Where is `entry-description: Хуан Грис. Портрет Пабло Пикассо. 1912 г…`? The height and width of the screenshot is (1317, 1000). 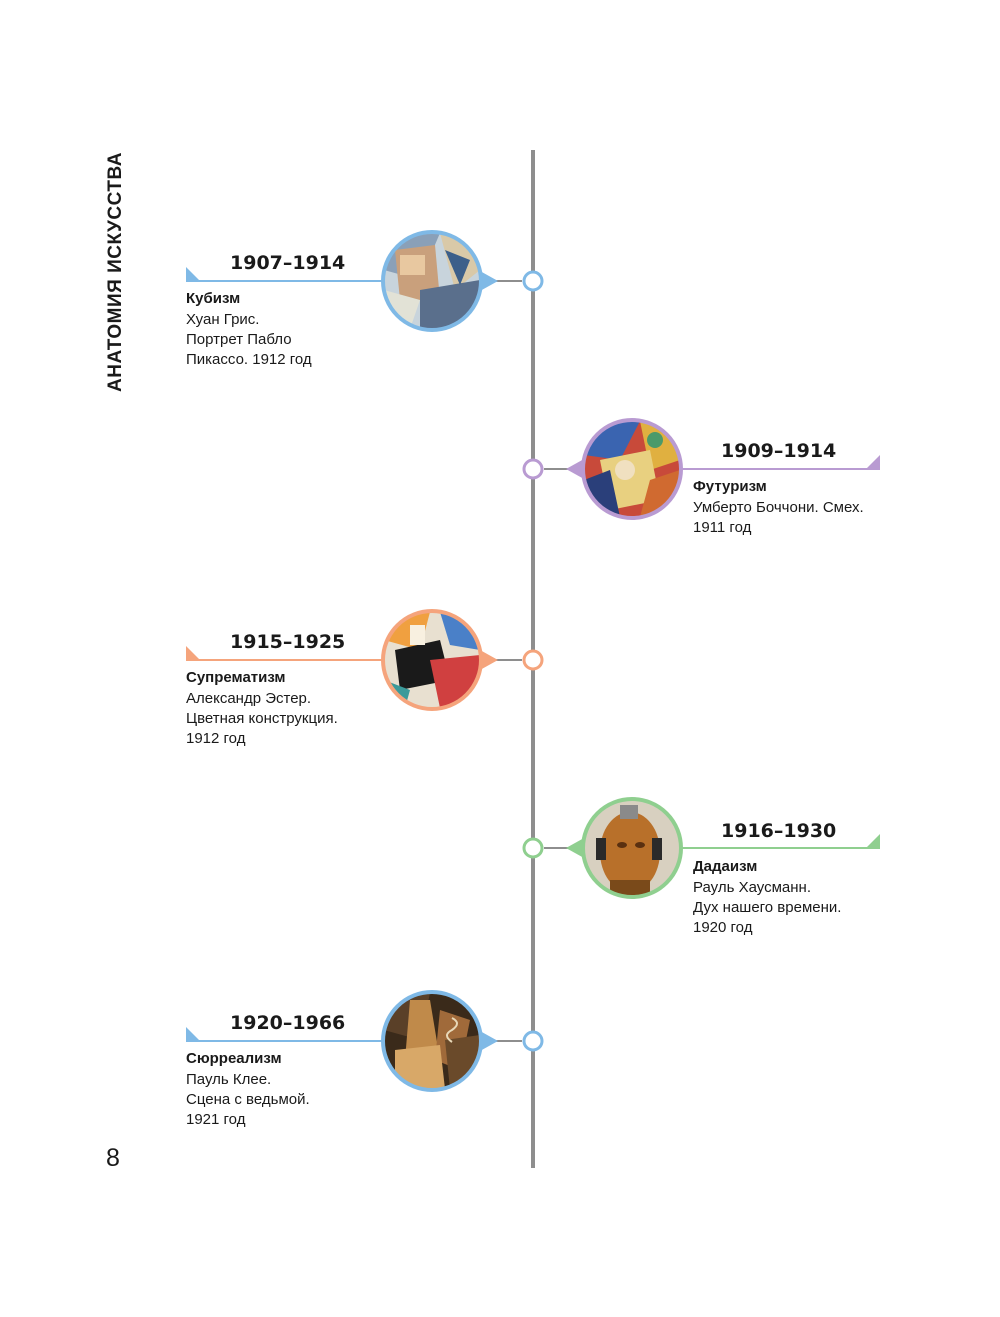 entry-description: Хуан Грис. Портрет Пабло Пикассо. 1912 г… is located at coordinates (249, 339).